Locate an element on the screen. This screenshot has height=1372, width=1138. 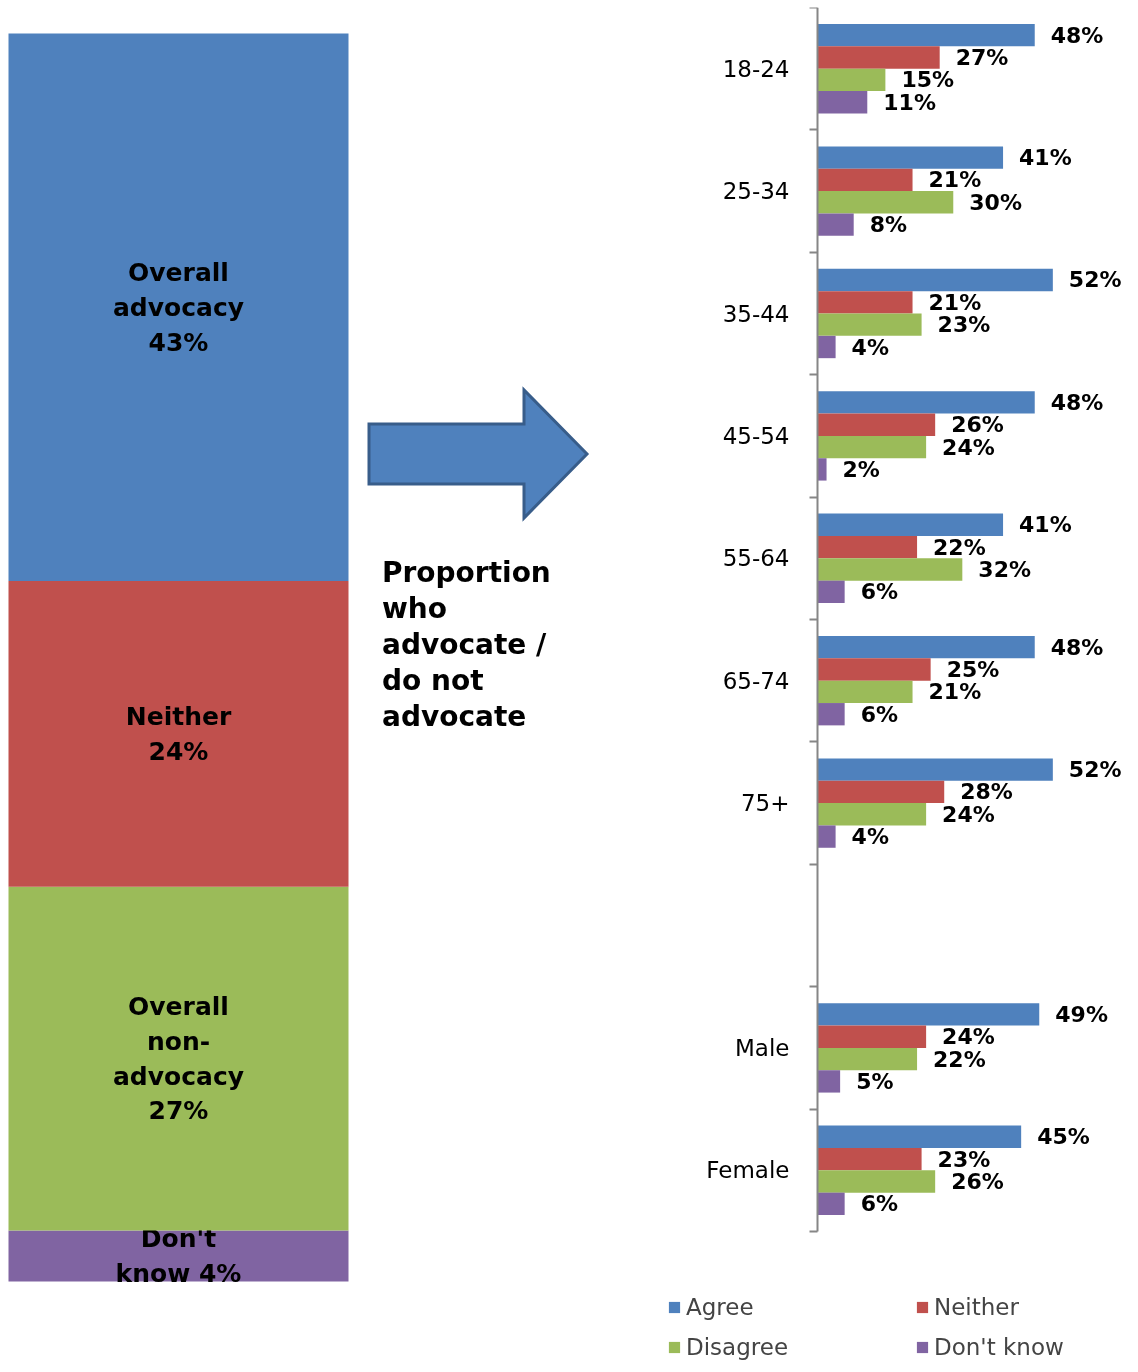
y-tick-label: 25-34 is located at coordinates (756, 191).